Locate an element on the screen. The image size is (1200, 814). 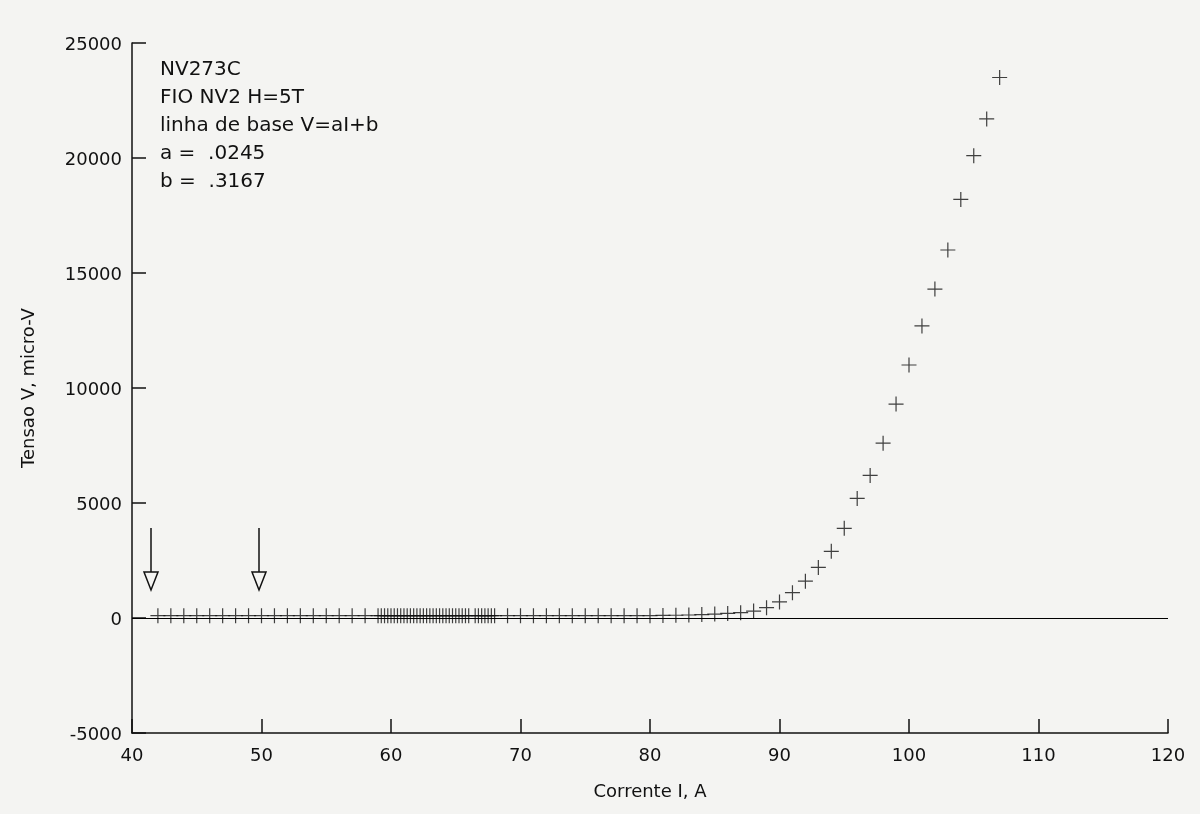
x-tick-label: 80 is located at coordinates (650, 754).